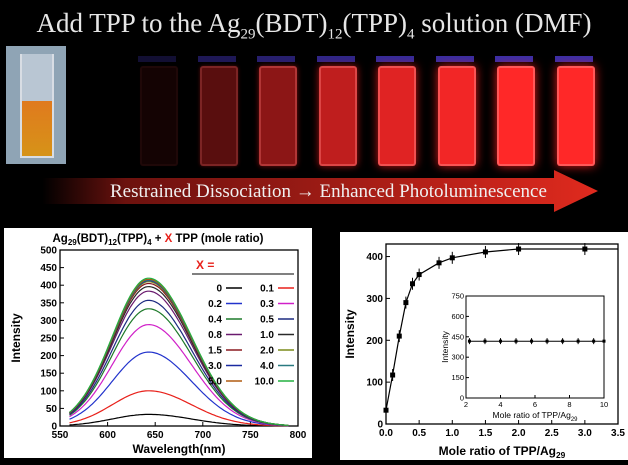 The width and height of the screenshot is (628, 465). Describe the element at coordinates (48, 374) in the screenshot. I see `y-tick-label: 150` at that location.